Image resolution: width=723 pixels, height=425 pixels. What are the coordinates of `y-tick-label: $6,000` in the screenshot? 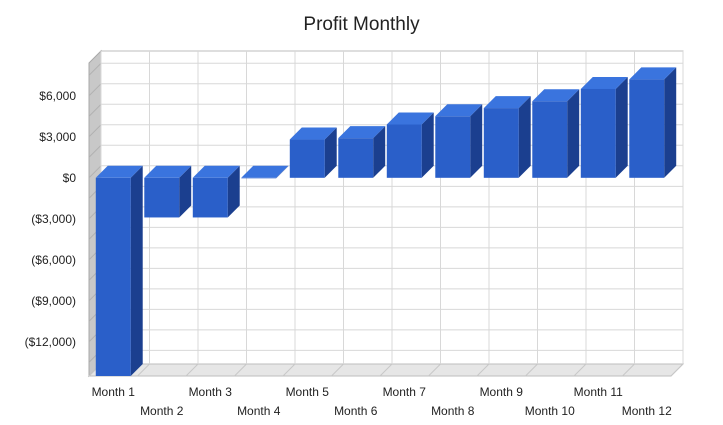 It's located at (57, 96).